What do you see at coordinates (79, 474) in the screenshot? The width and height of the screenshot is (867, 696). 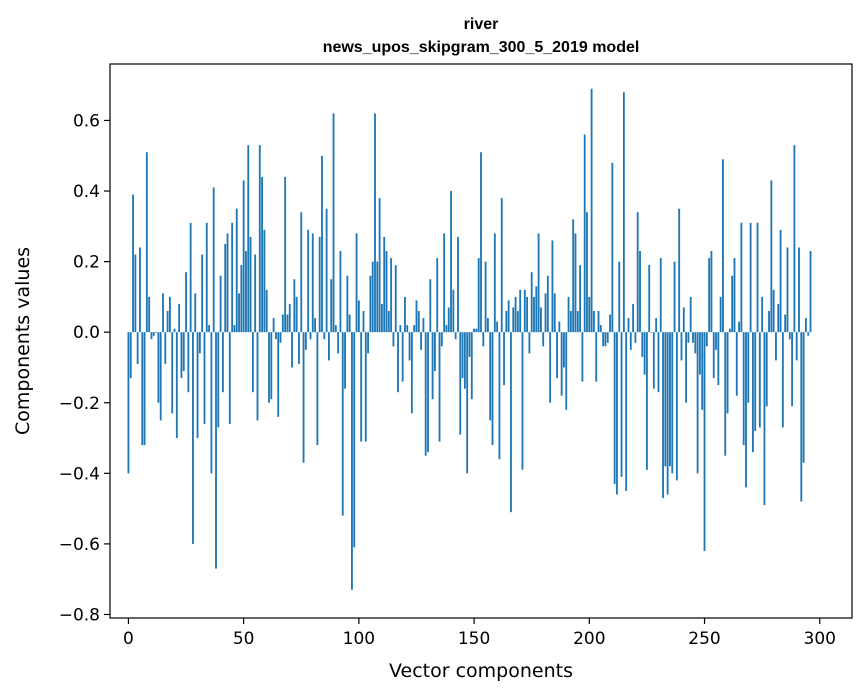 I see `y-tick-label: −0.4` at bounding box center [79, 474].